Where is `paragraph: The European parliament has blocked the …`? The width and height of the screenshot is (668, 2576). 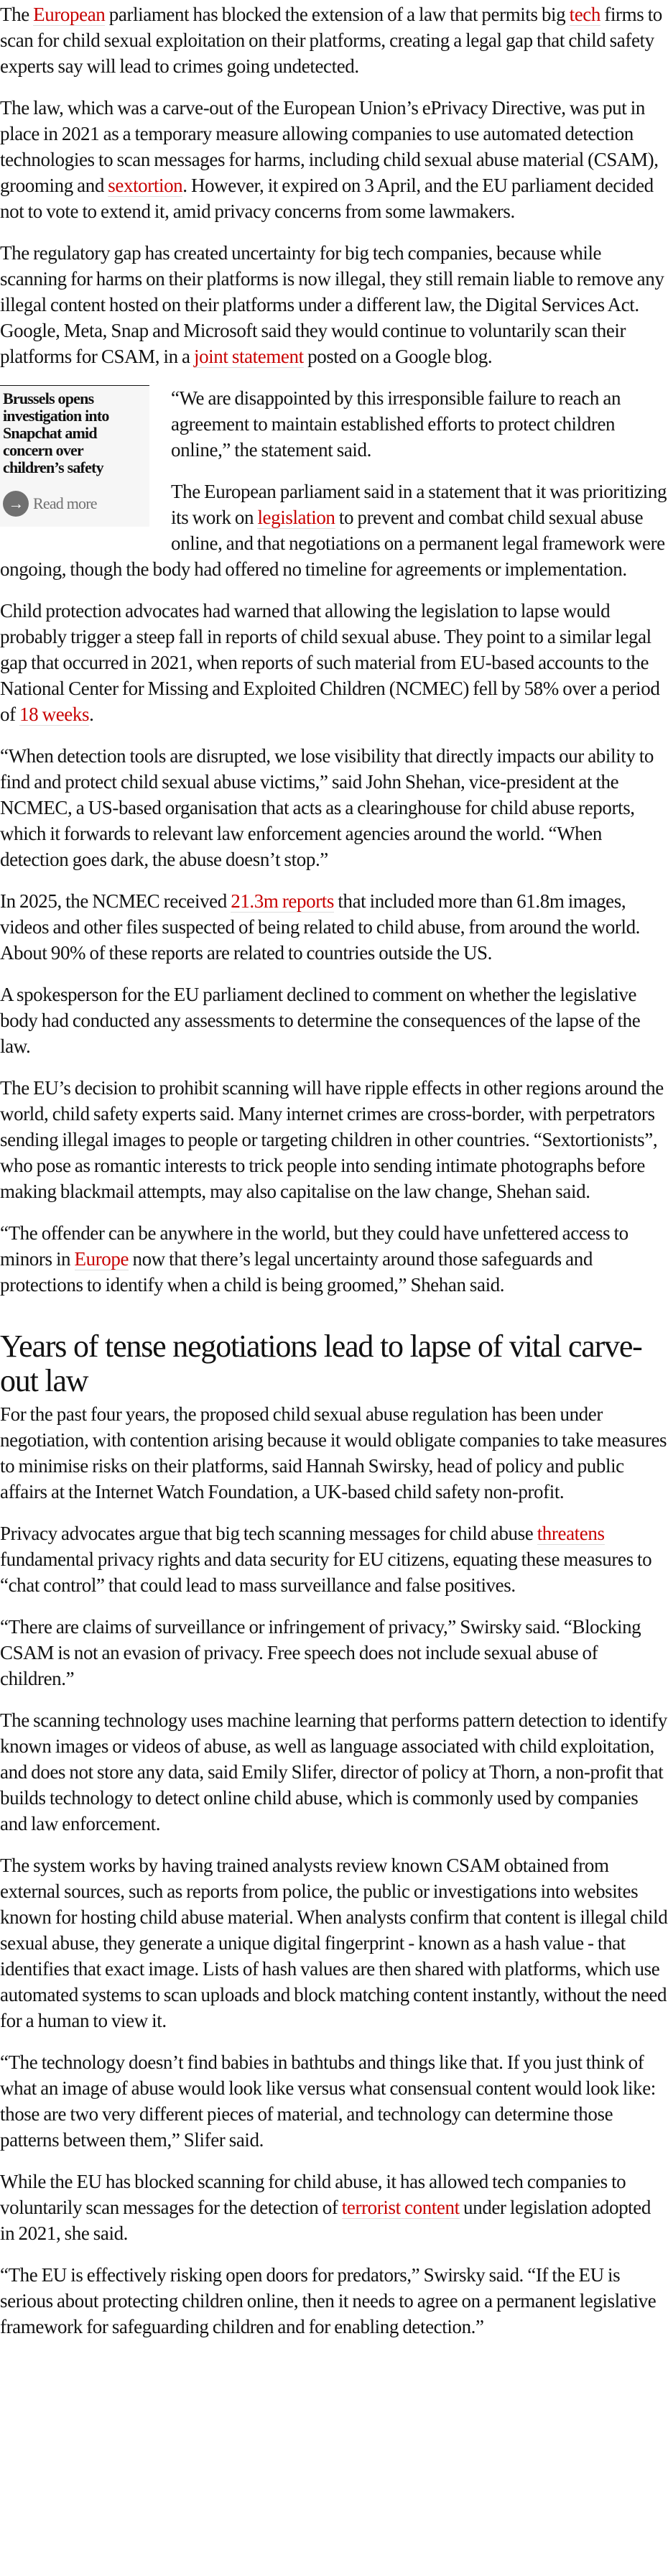
paragraph: The European parliament has blocked the … is located at coordinates (334, 40).